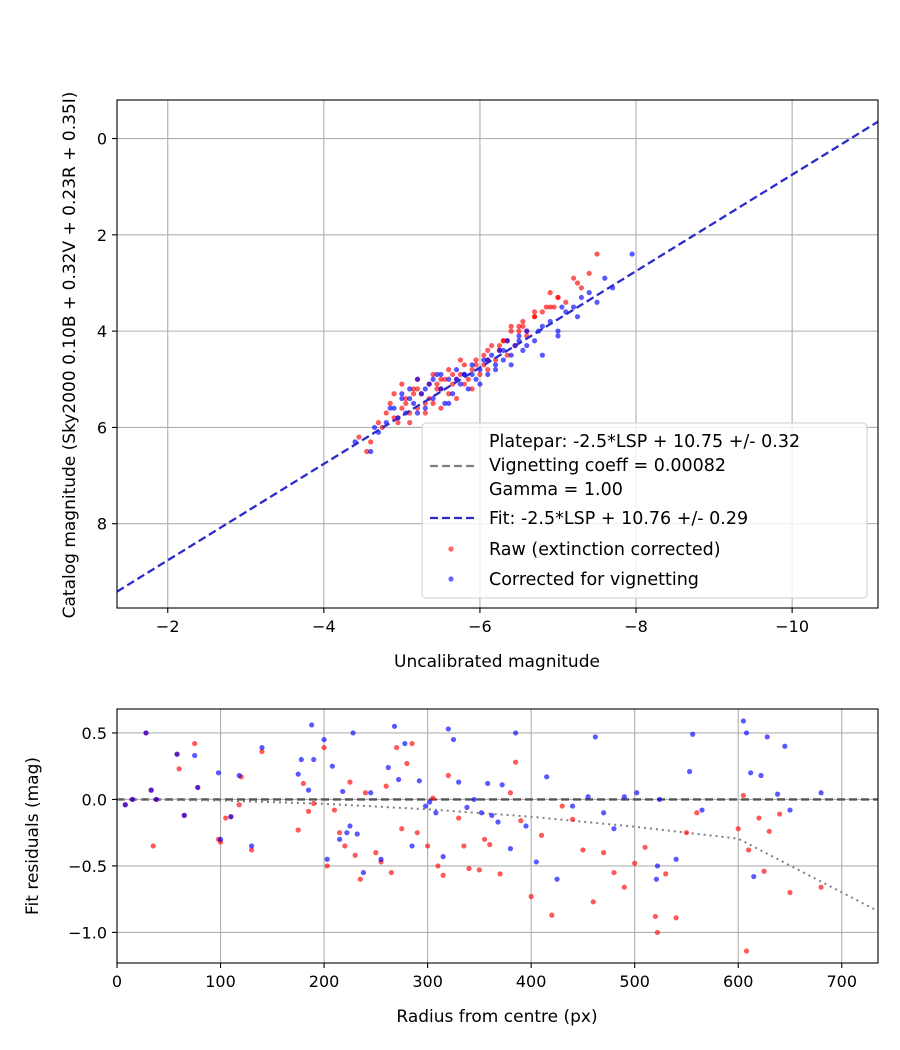 This screenshot has width=900, height=1050. I want to click on legend-platepar-line1: Platepar: -2.5*LSP + 10.75 +/- 0.32, so click(644, 442).